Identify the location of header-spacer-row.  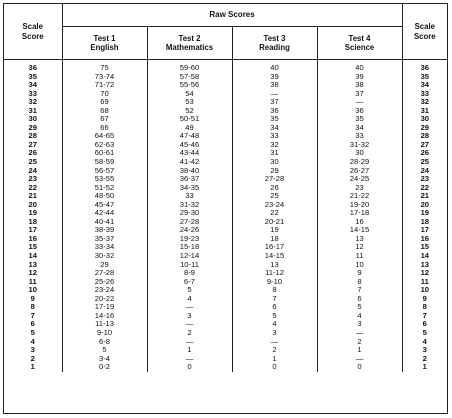
(226, 61).